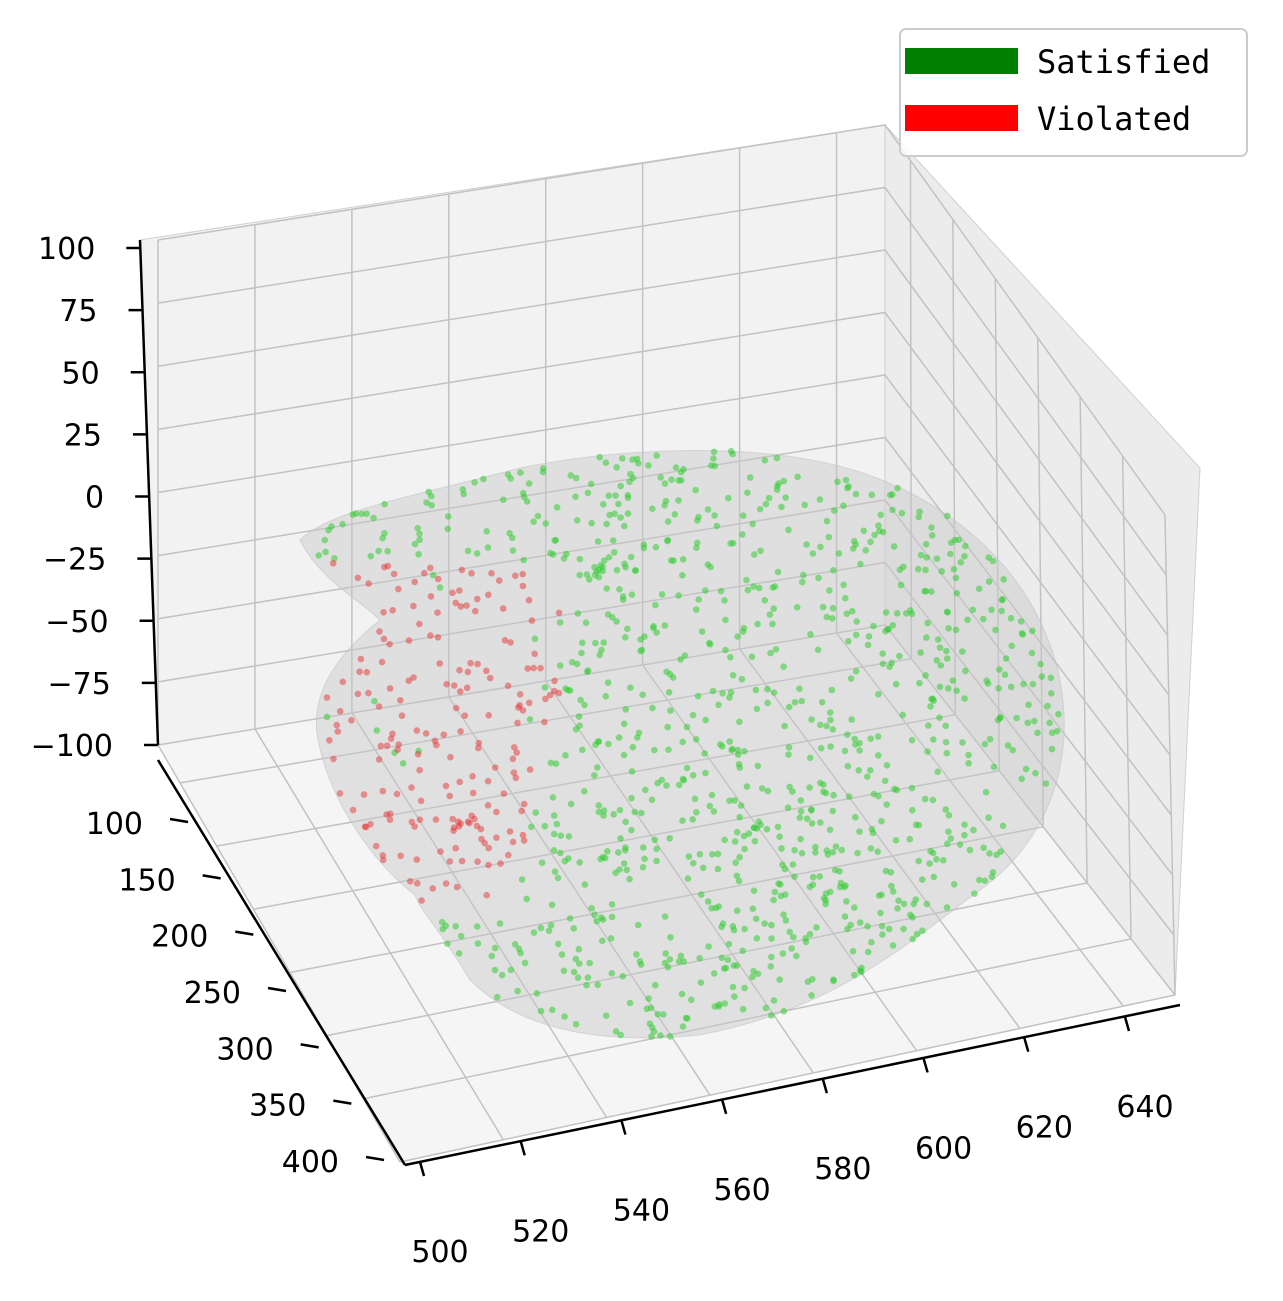  I want to click on y-tick-label: 200, so click(179, 937).